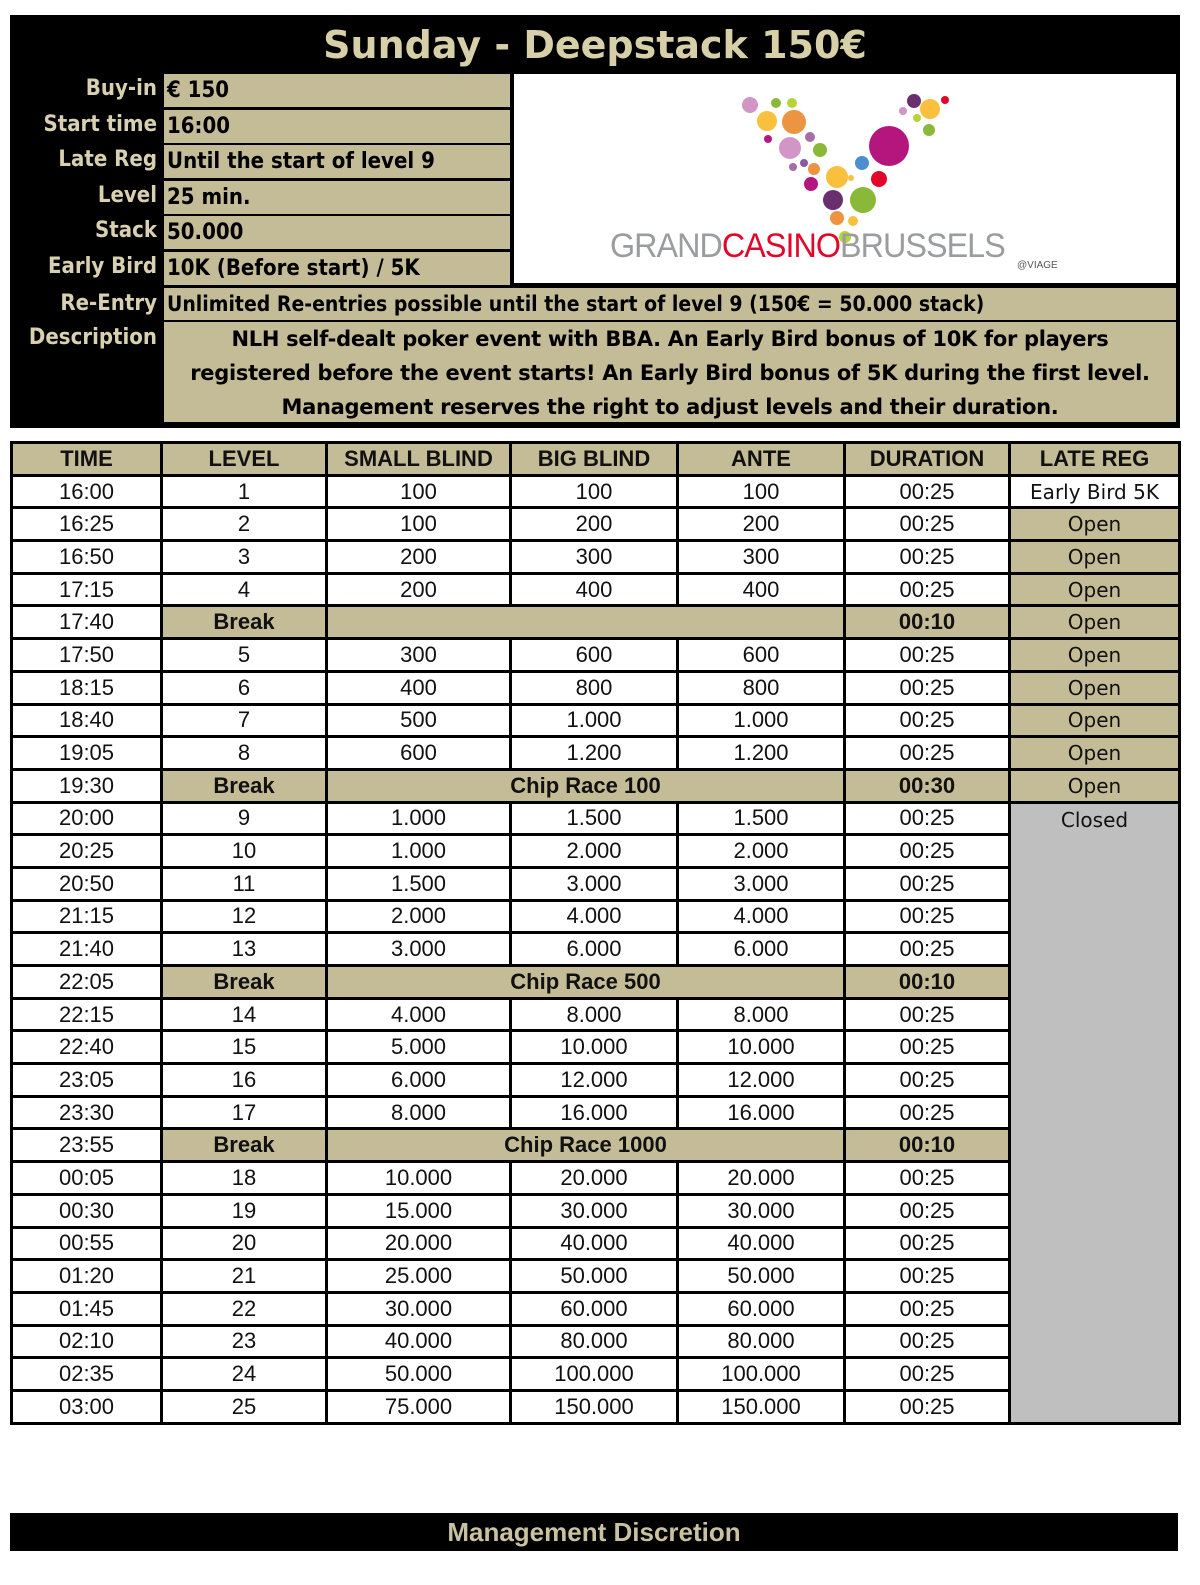 The height and width of the screenshot is (1585, 1200). I want to click on table-row: 00:55 20 20.000 40.000 40.000 00:25, so click(595, 1243).